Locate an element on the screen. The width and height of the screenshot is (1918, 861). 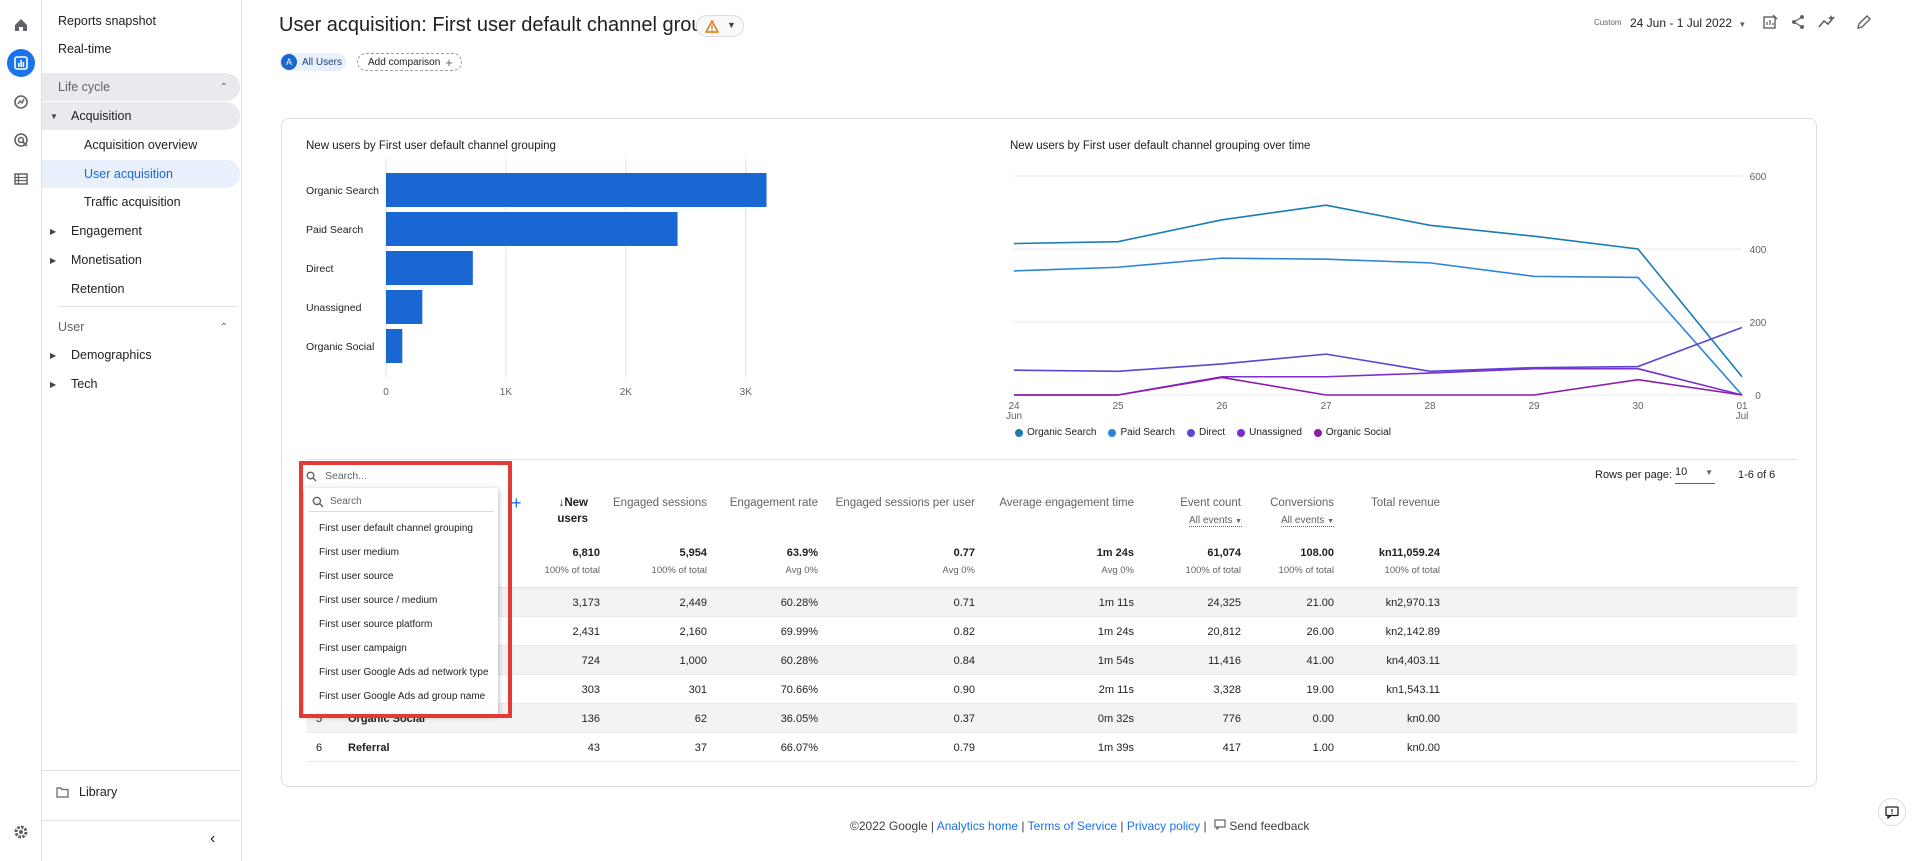
legend-item: Unassigned is located at coordinates (1269, 432).